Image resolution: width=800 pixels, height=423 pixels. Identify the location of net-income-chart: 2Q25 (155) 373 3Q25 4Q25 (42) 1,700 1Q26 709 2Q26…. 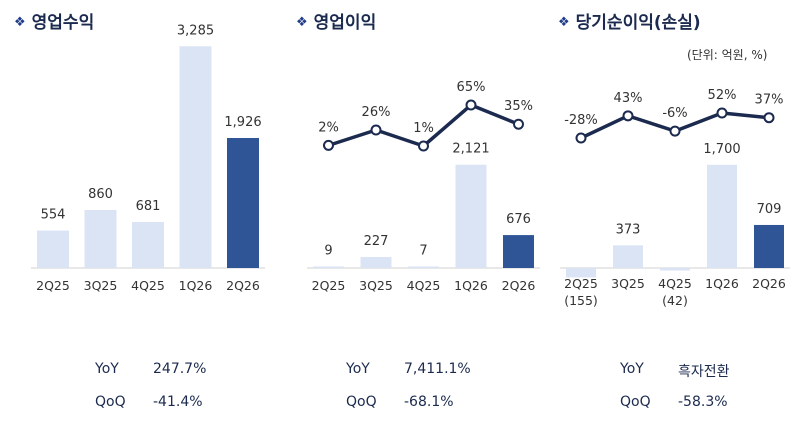
(675, 198).